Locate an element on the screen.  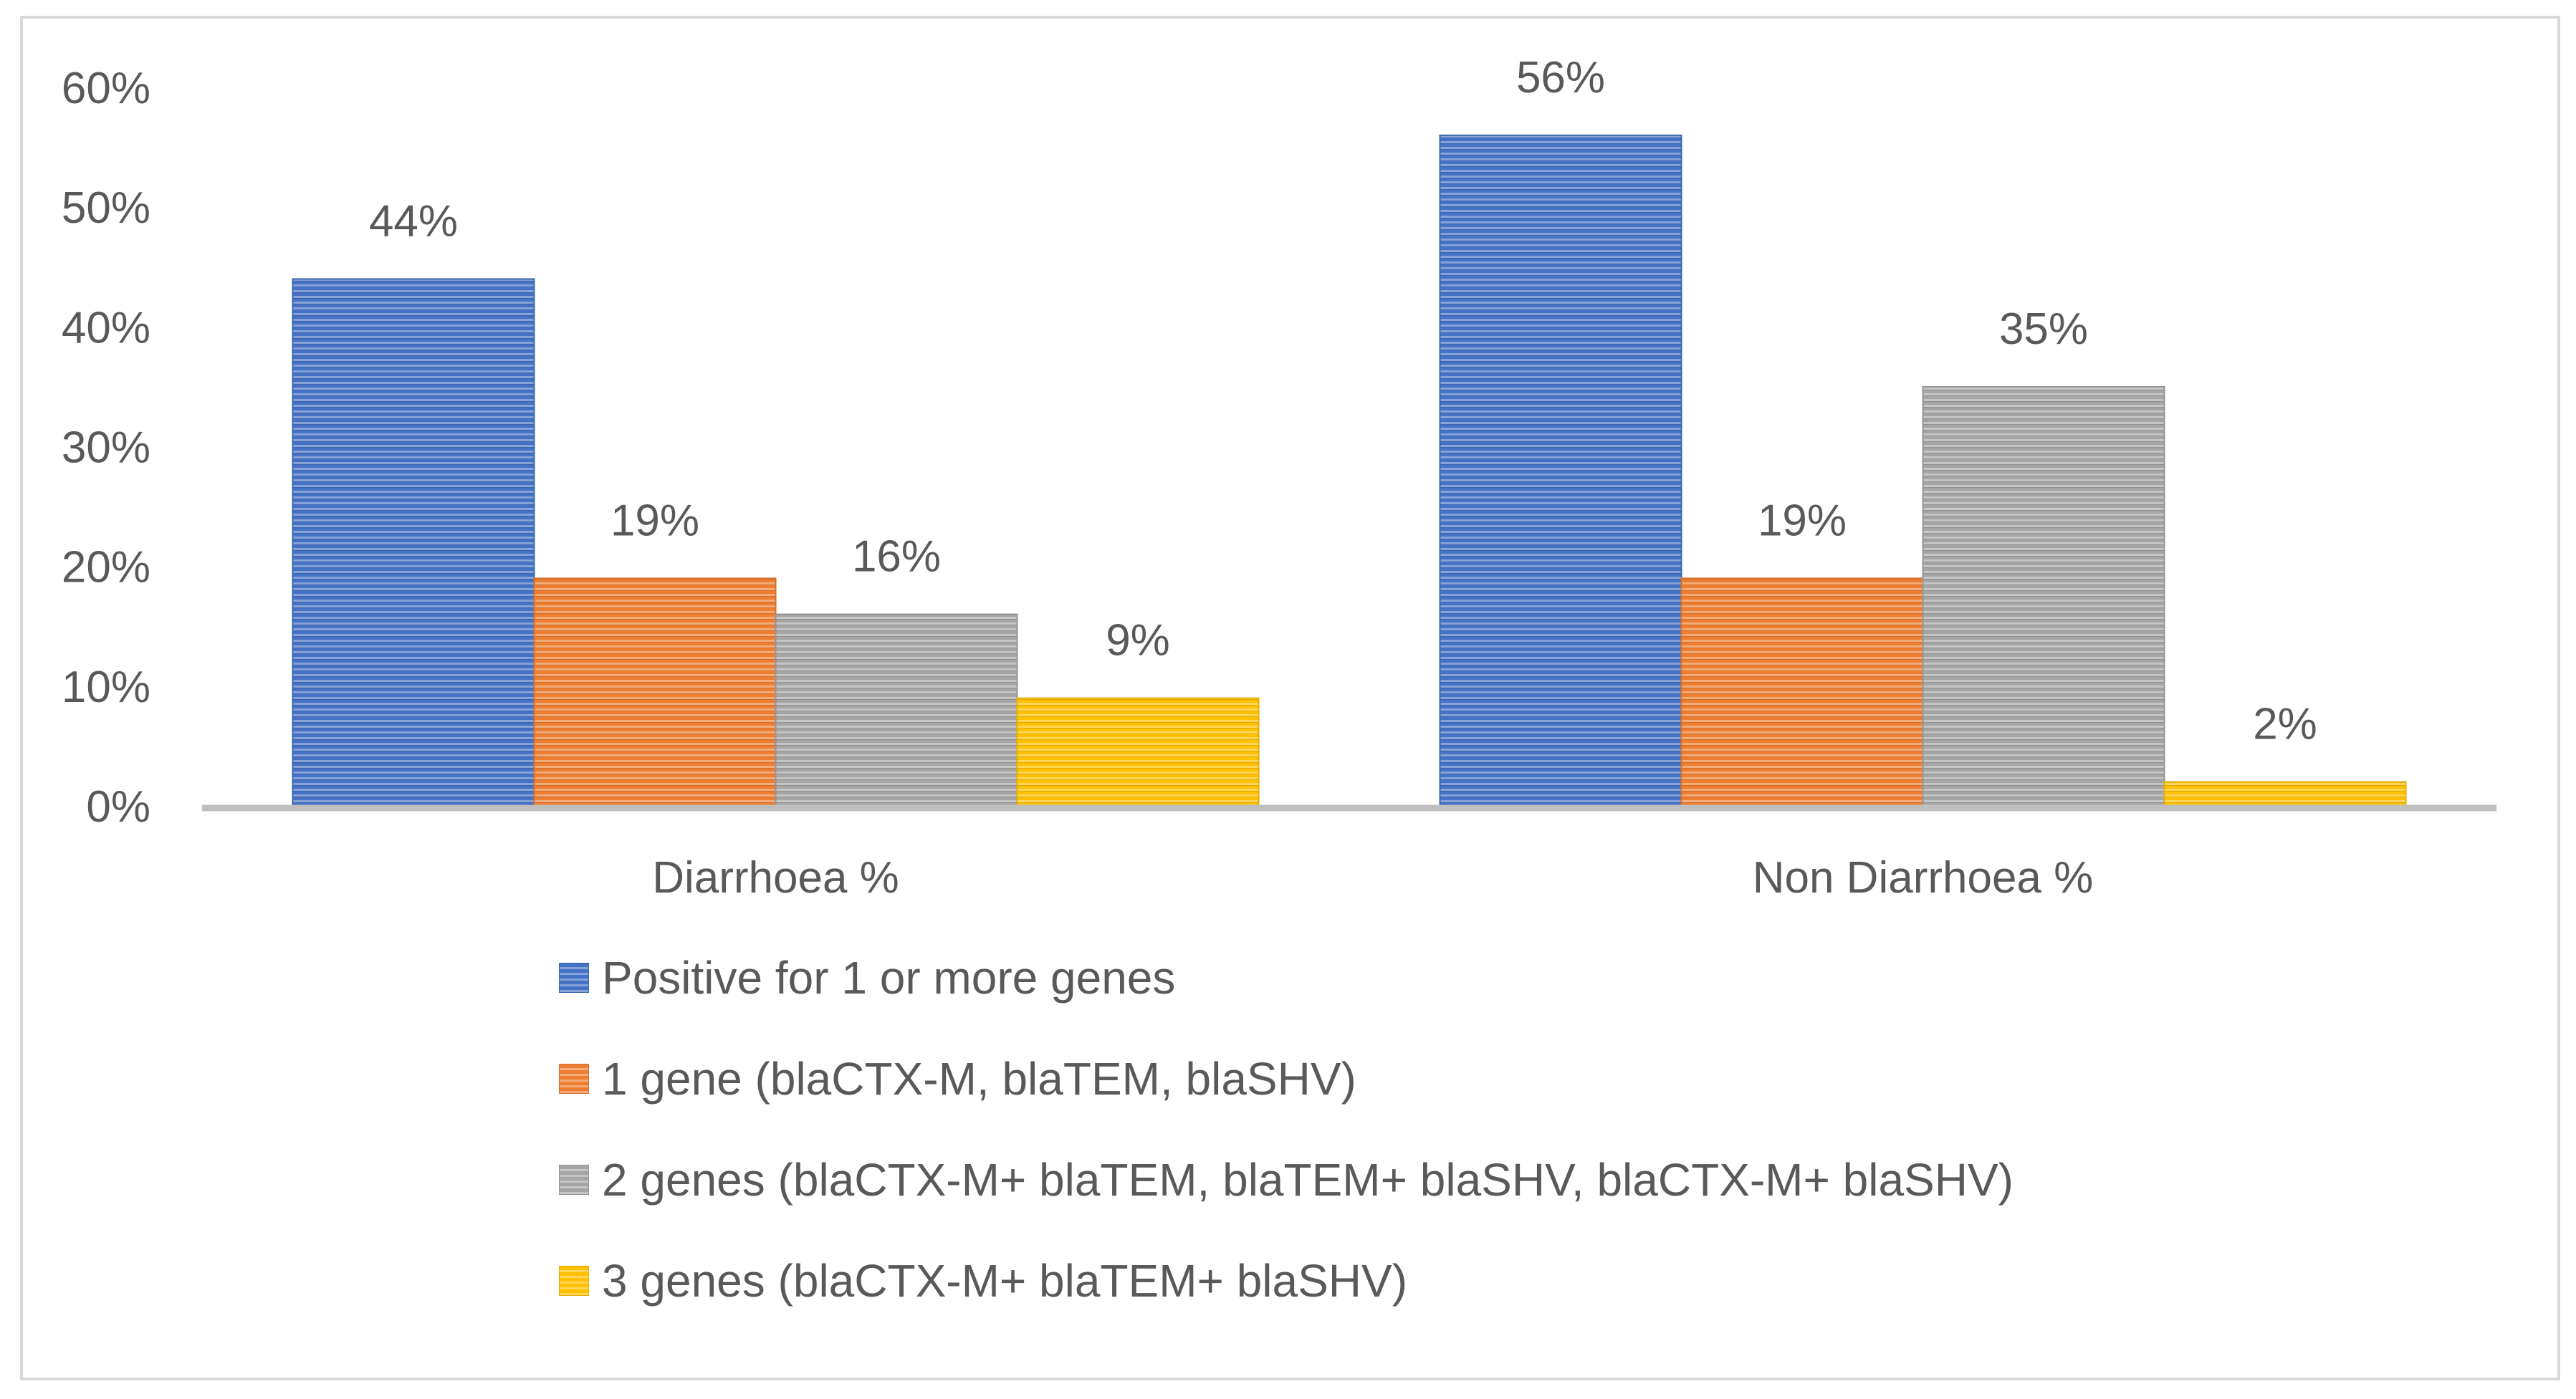
x-category-label: Non Diarrhoea % is located at coordinates (1923, 878).